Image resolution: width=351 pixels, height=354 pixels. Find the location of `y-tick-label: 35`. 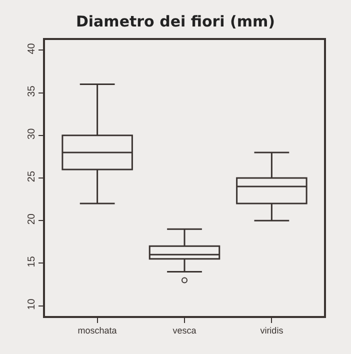

y-tick-label: 35 is located at coordinates (32, 91).